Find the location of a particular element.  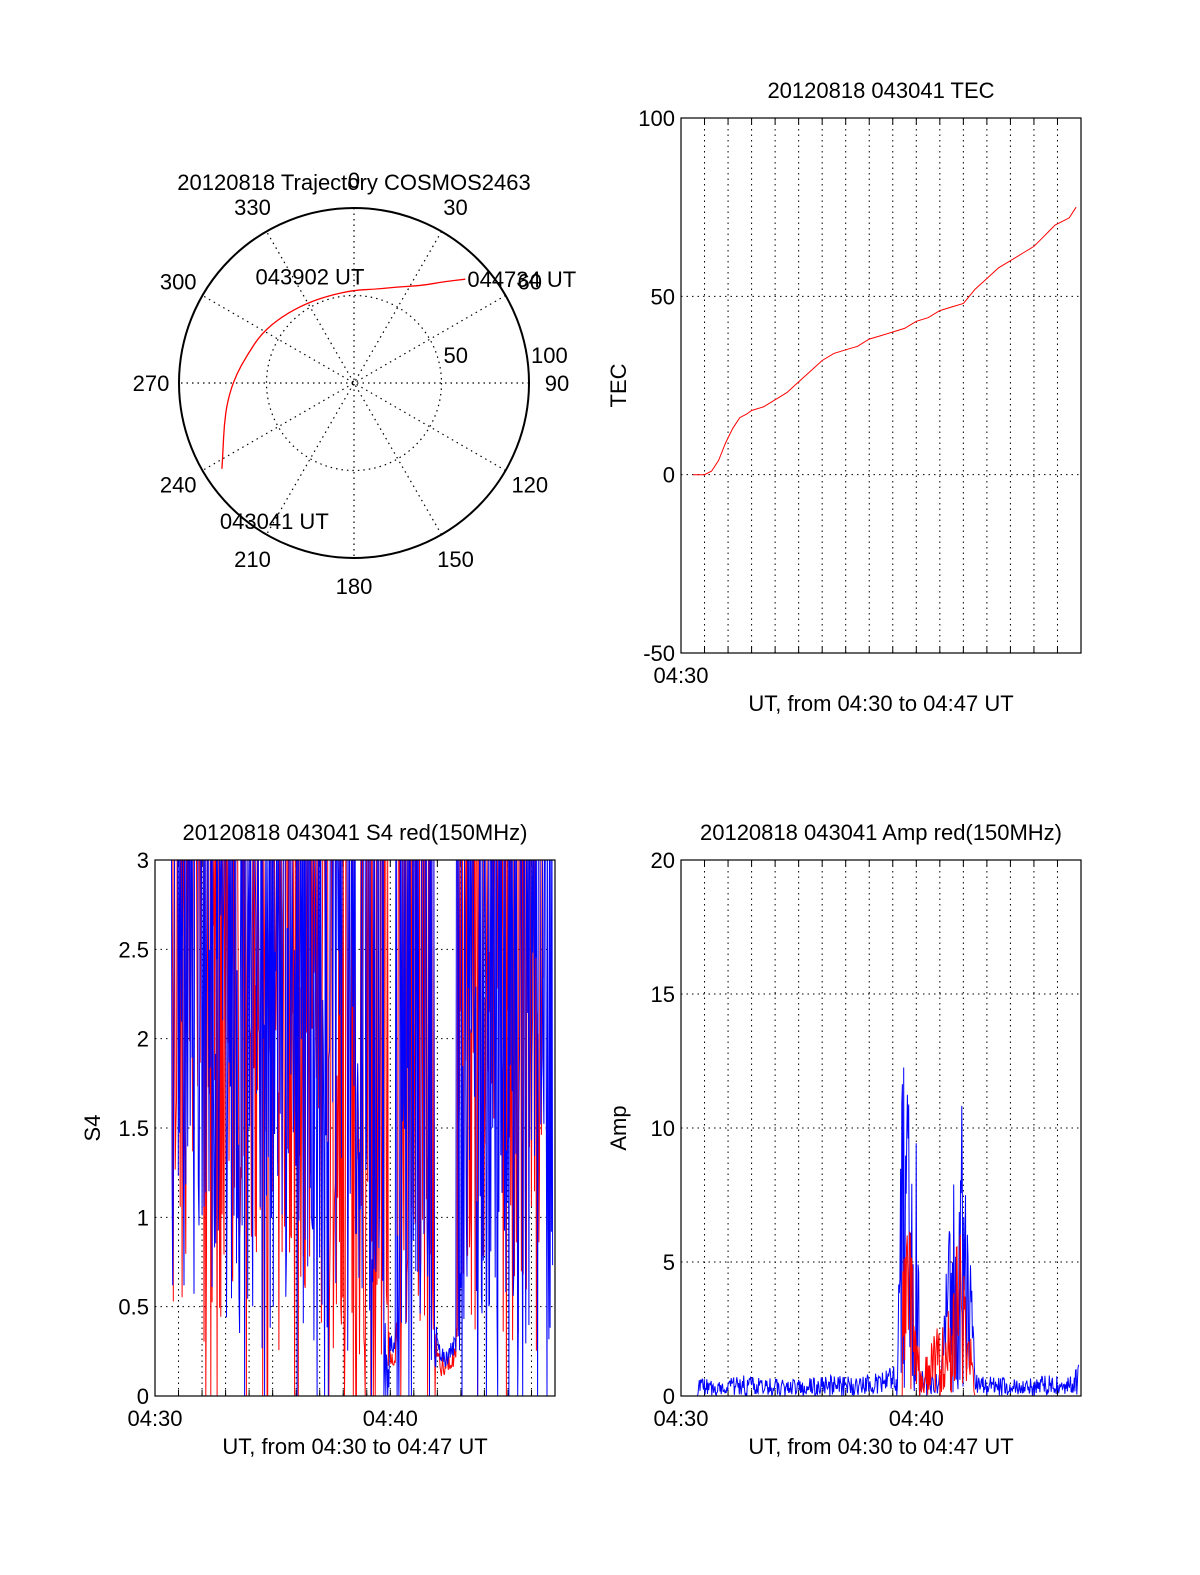

polar-angle-label-0: 0 is located at coordinates (354, 180).